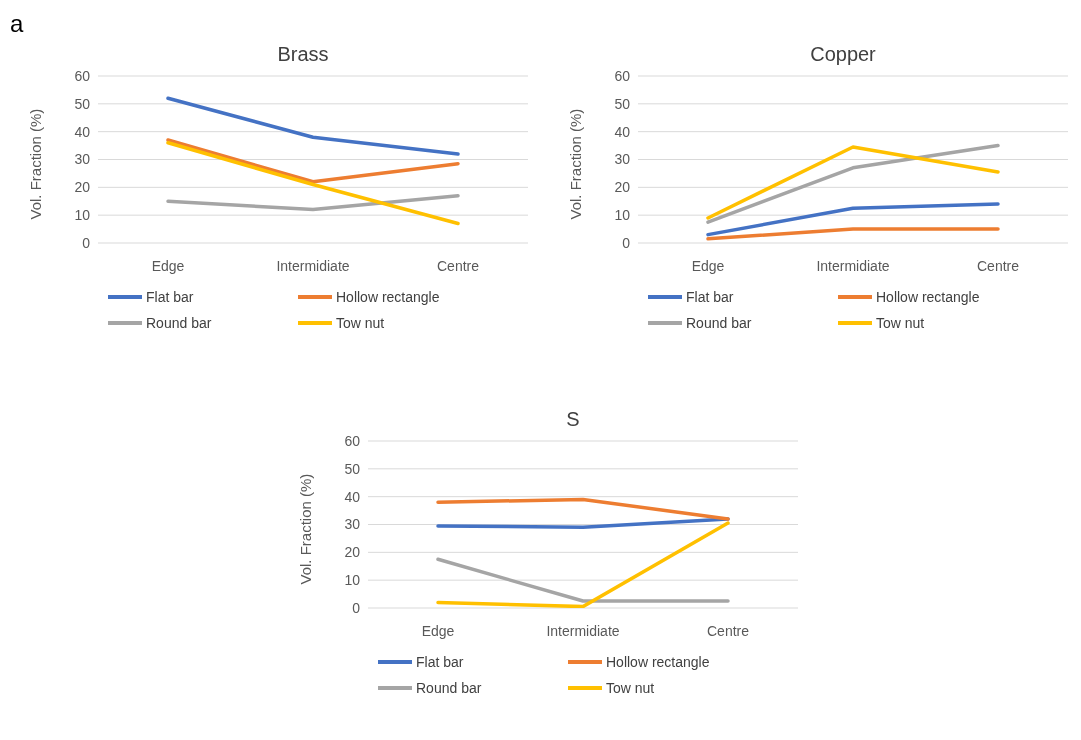  What do you see at coordinates (303, 54) in the screenshot?
I see `chart-title: Brass` at bounding box center [303, 54].